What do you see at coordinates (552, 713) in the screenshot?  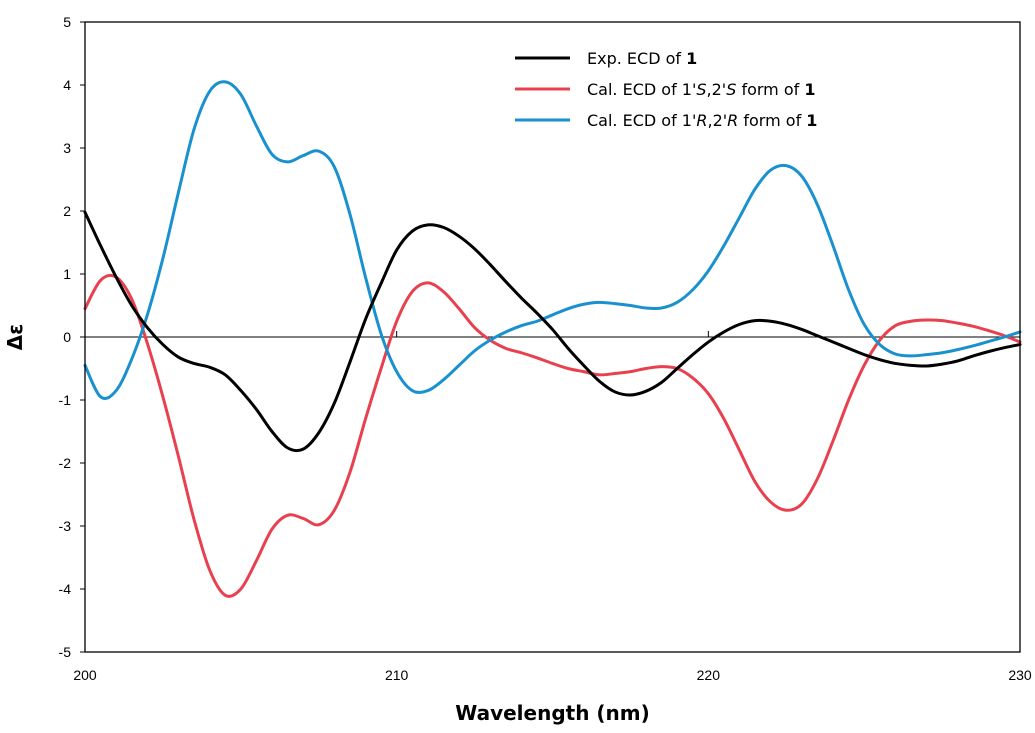 I see `x-axis-title: Wavelength (nm)` at bounding box center [552, 713].